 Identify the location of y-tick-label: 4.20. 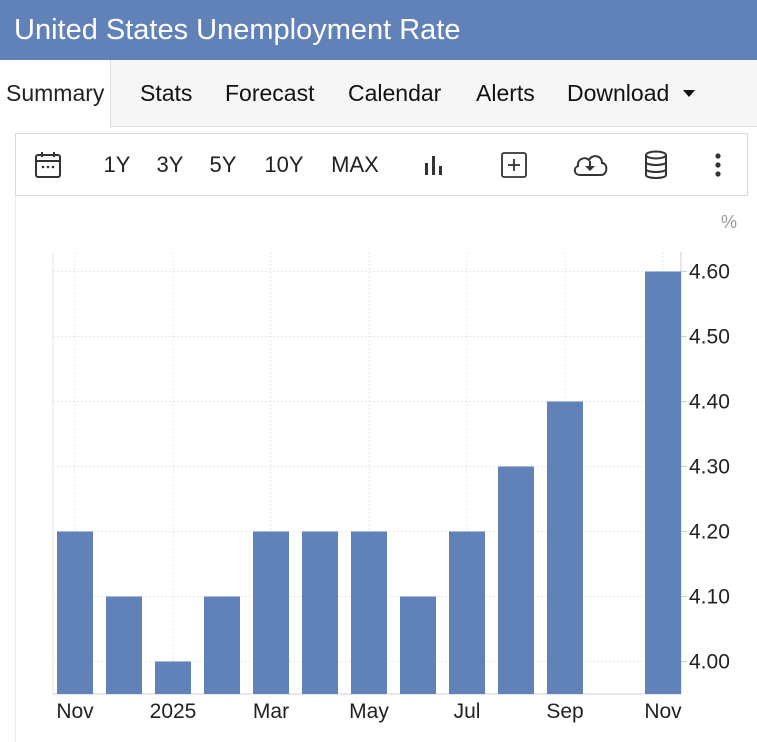
(709, 532).